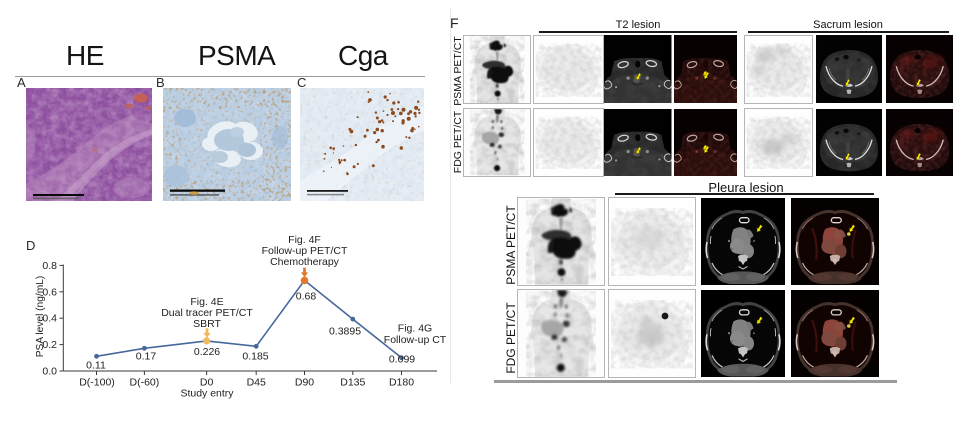 The width and height of the screenshot is (972, 435). I want to click on svg-text: 0.68, so click(306, 297).